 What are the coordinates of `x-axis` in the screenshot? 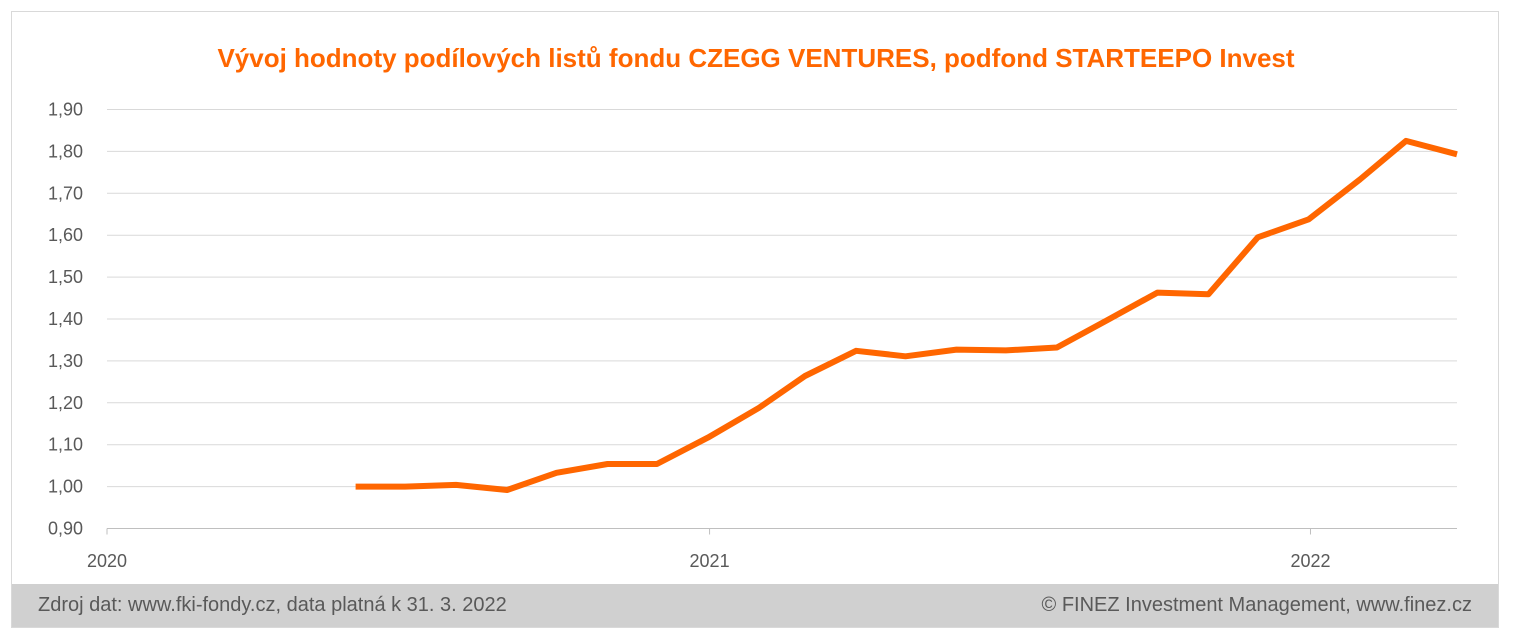 It's located at (781, 531).